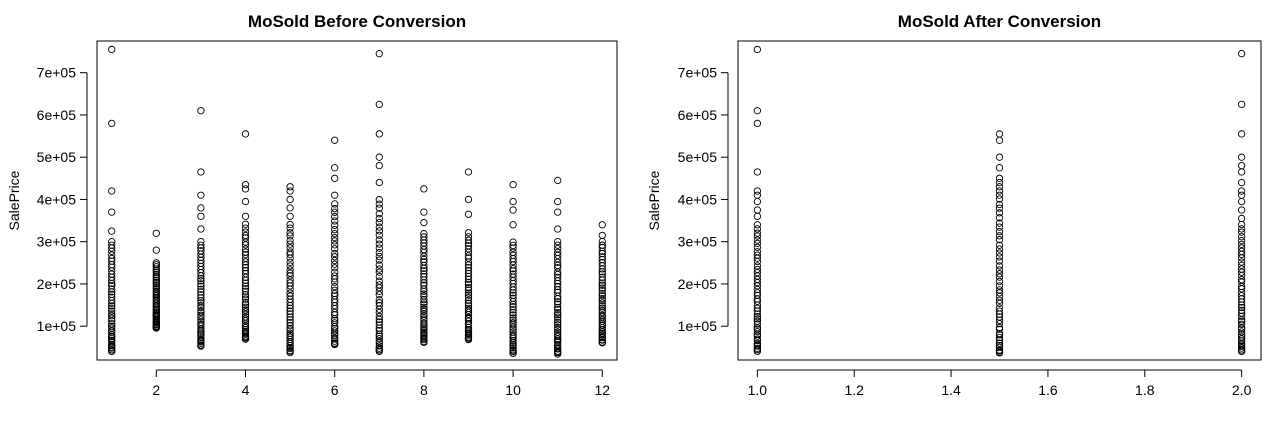 The width and height of the screenshot is (1280, 425). Describe the element at coordinates (602, 390) in the screenshot. I see `x-tick-label: 12` at that location.